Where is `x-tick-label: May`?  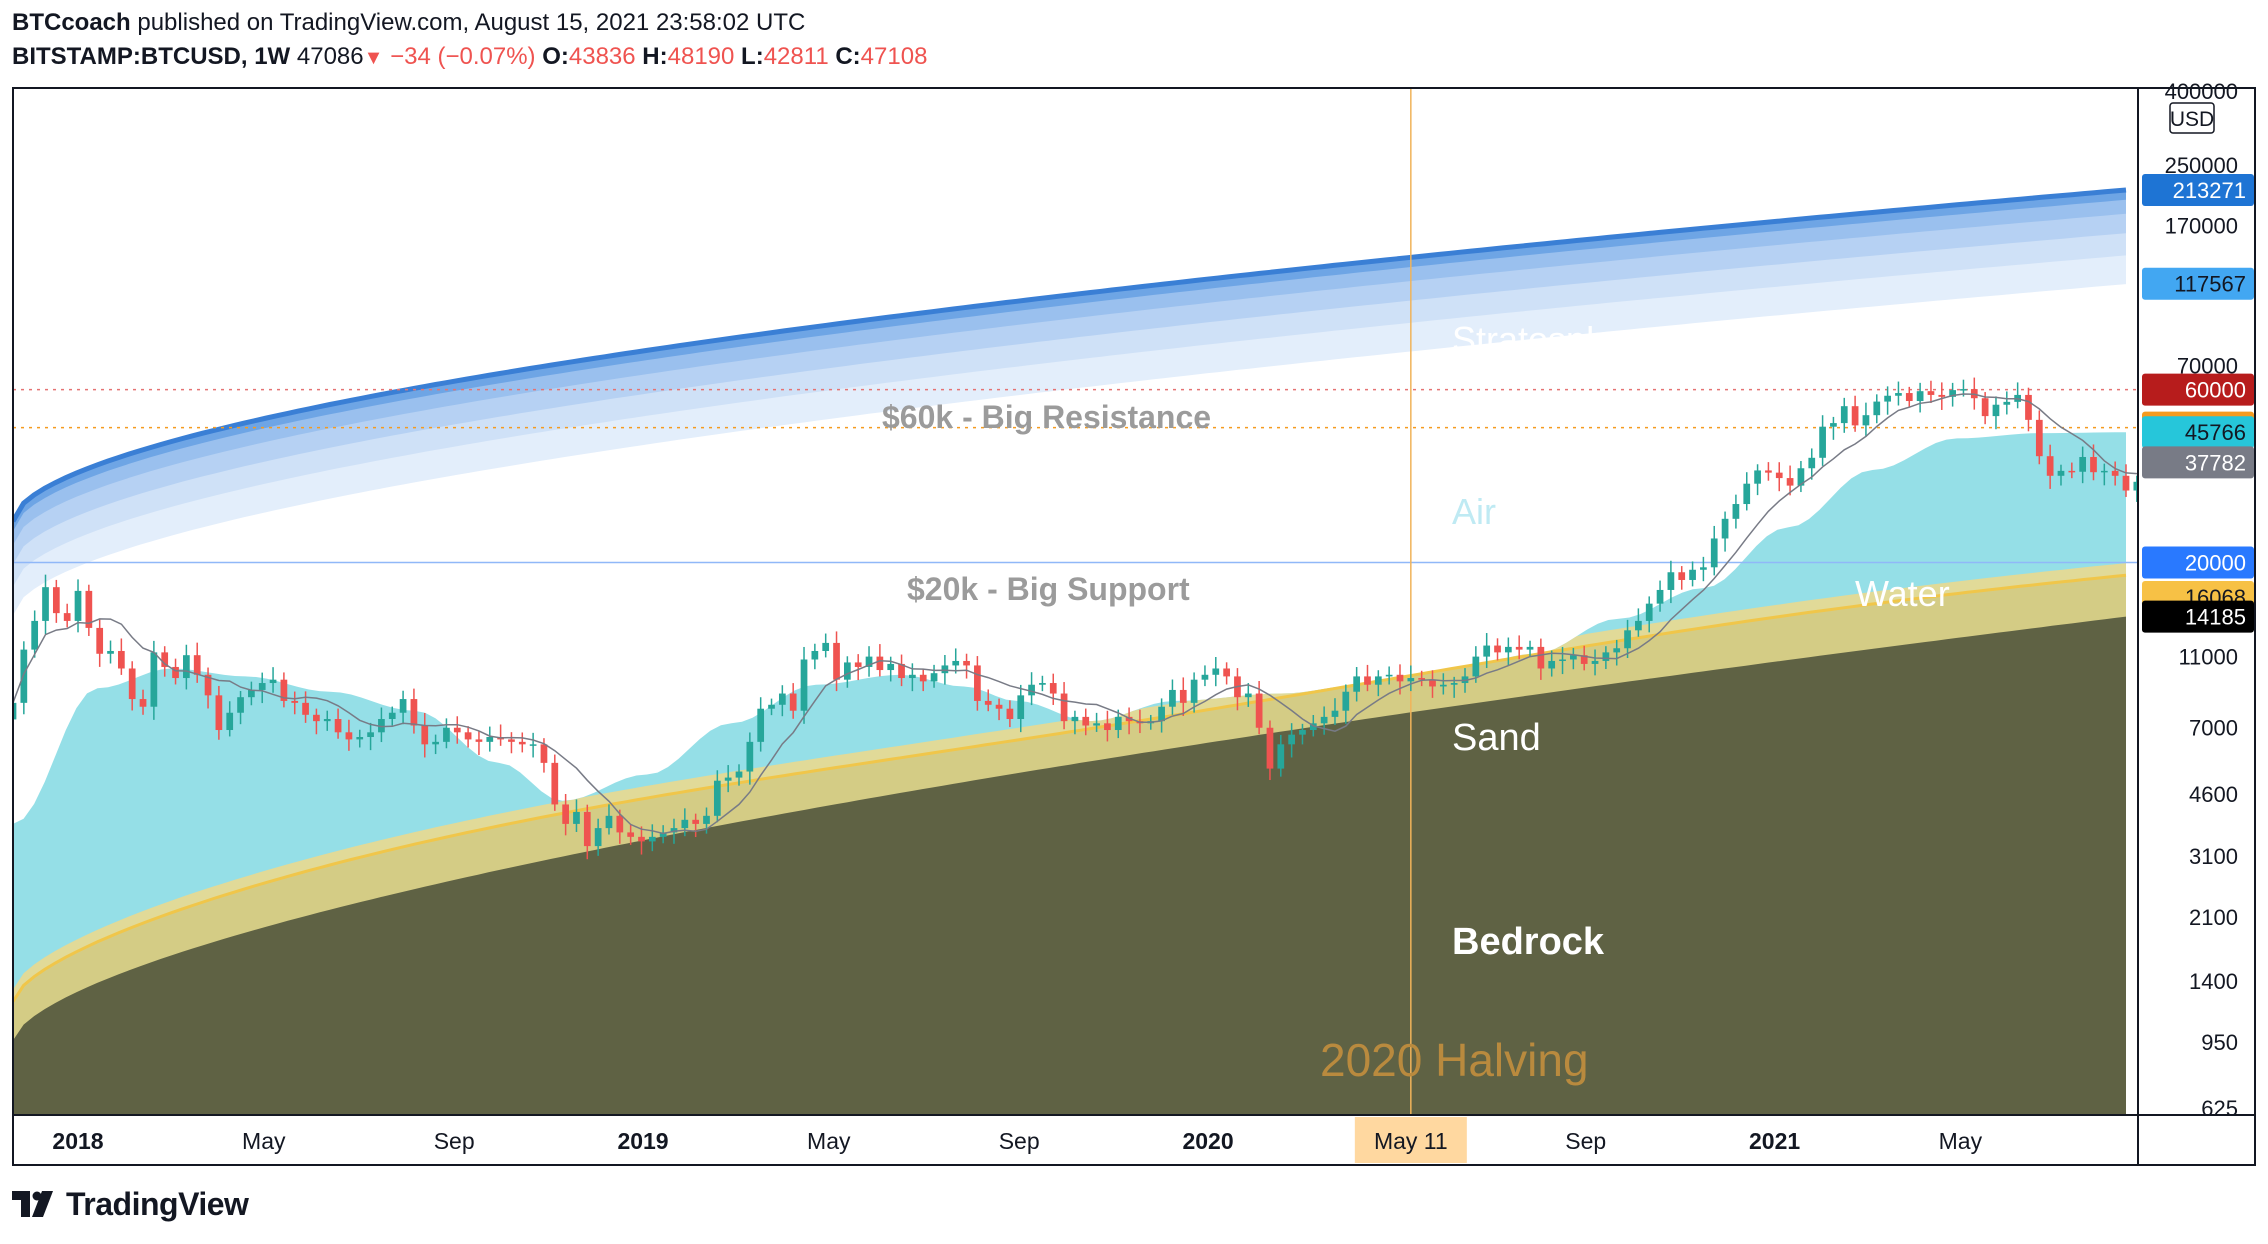
x-tick-label: May is located at coordinates (829, 1141).